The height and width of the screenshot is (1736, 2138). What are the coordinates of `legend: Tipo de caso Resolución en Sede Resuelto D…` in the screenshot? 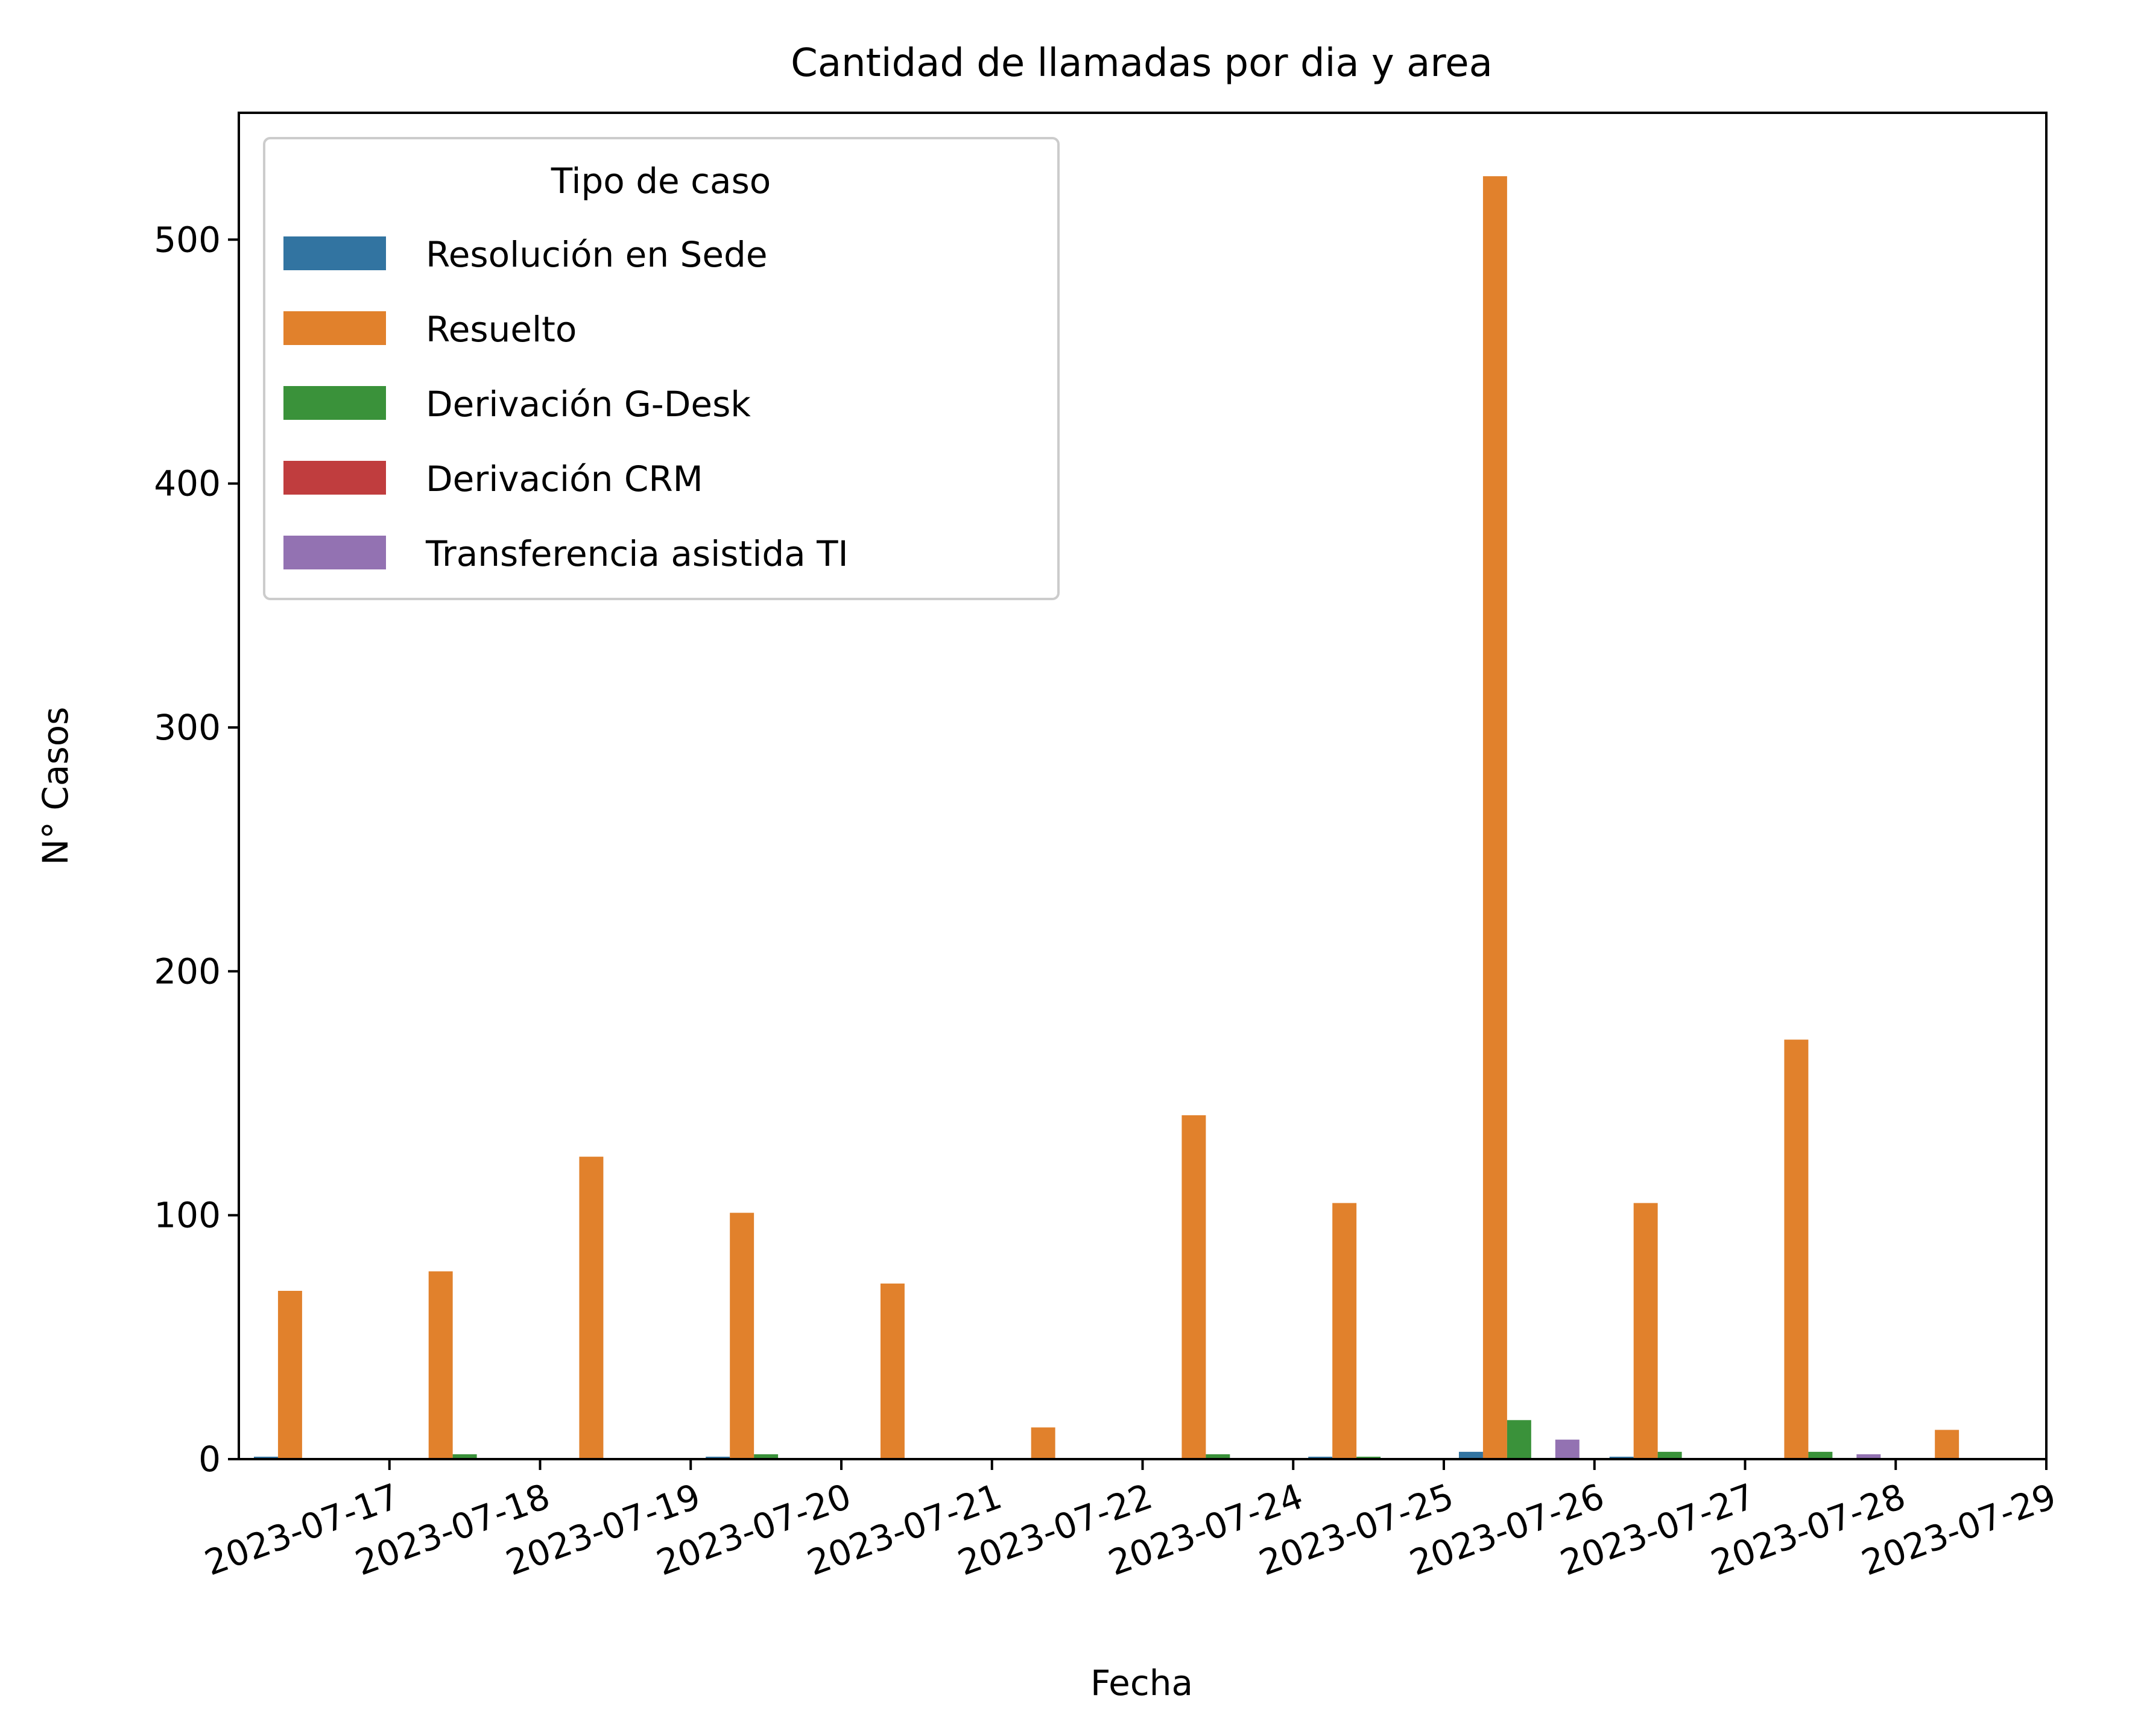 It's located at (662, 368).